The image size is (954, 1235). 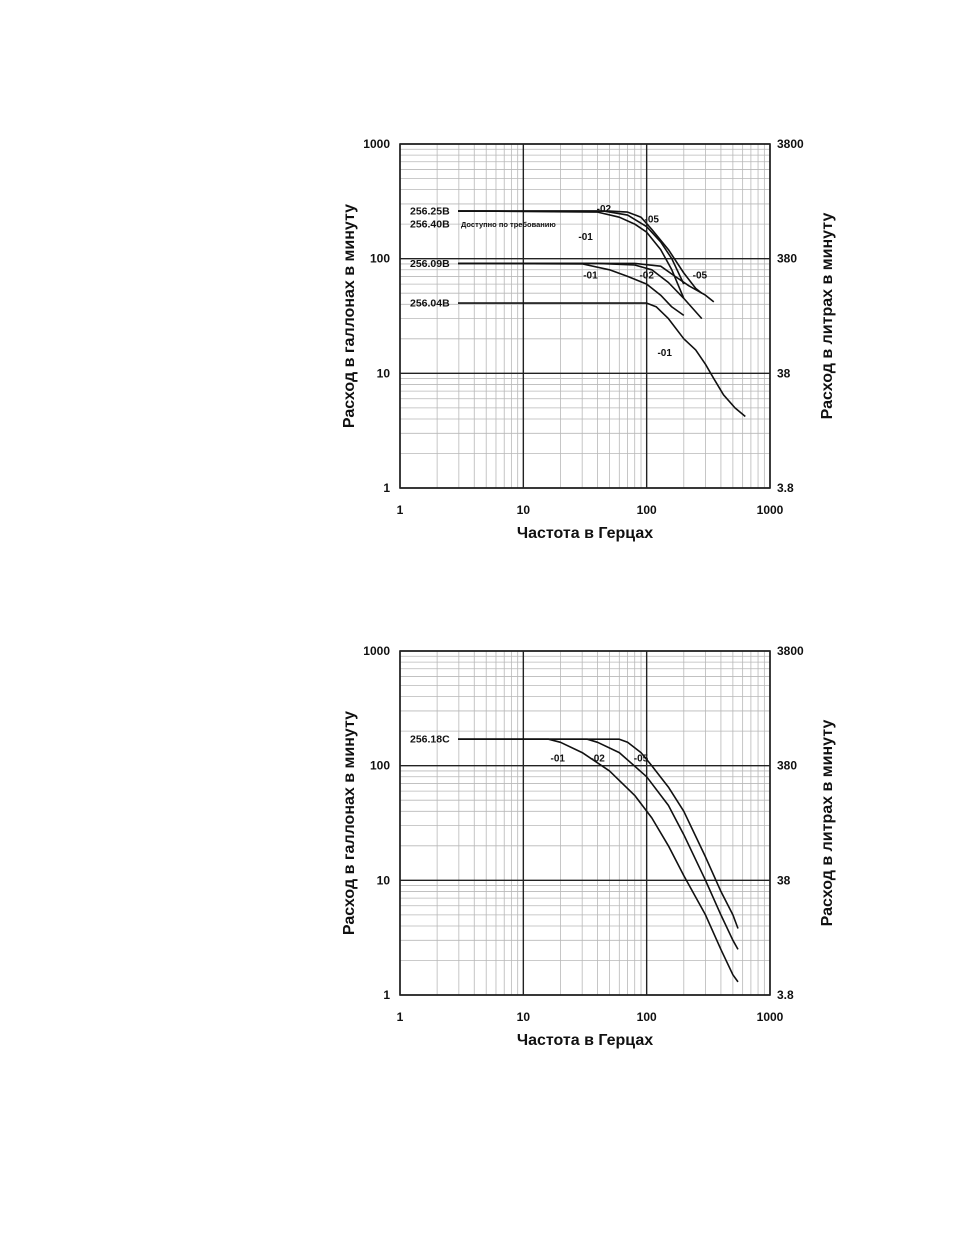 I want to click on series-line-256.09B-05, so click(x=586, y=282).